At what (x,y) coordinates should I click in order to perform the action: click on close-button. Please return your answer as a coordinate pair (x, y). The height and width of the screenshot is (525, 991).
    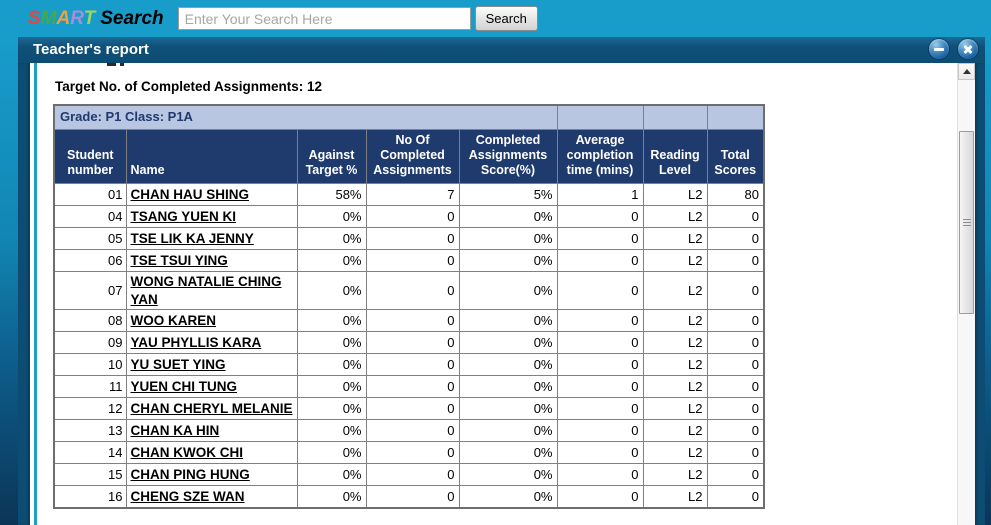
    Looking at the image, I should click on (968, 49).